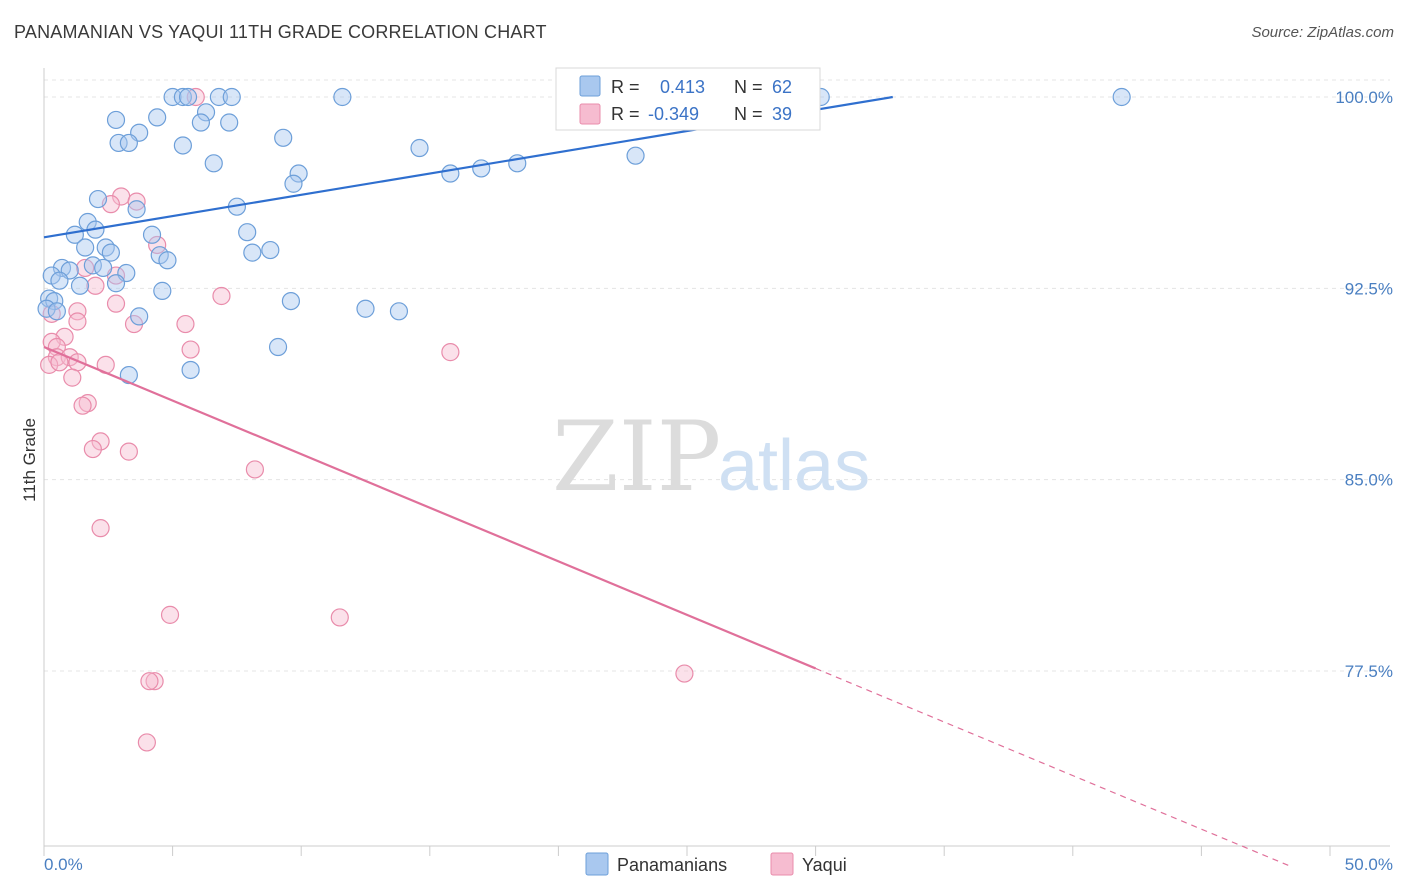  Describe the element at coordinates (636, 457) in the screenshot. I see `watermark-zip: ZIP` at that location.